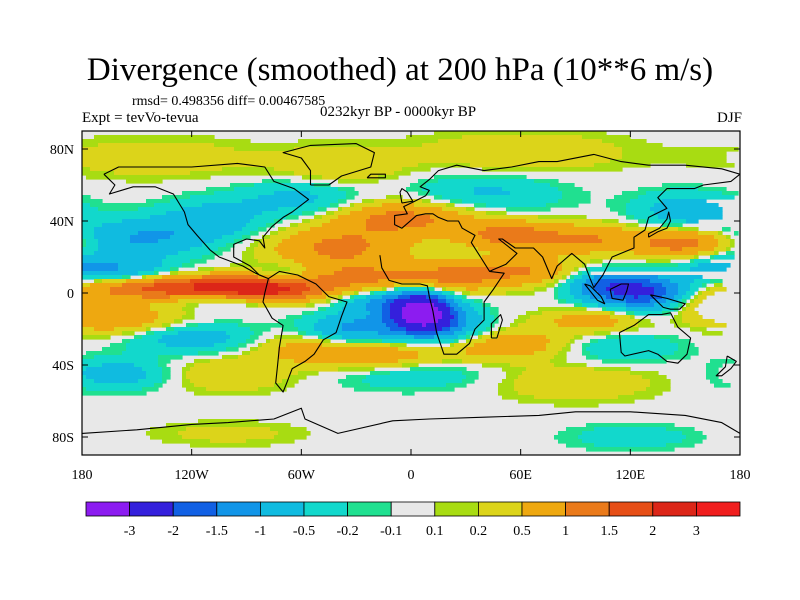 This screenshot has width=800, height=600. What do you see at coordinates (63, 438) in the screenshot?
I see `y-tick-label: 80S` at bounding box center [63, 438].